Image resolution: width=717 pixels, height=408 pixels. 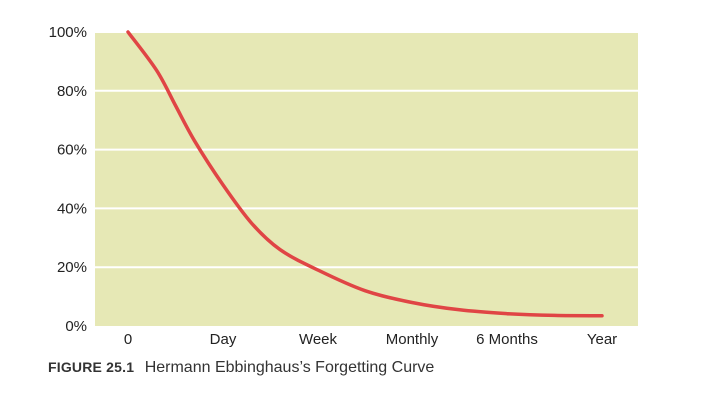 I want to click on y-tick-label: 80%, so click(x=72, y=91).